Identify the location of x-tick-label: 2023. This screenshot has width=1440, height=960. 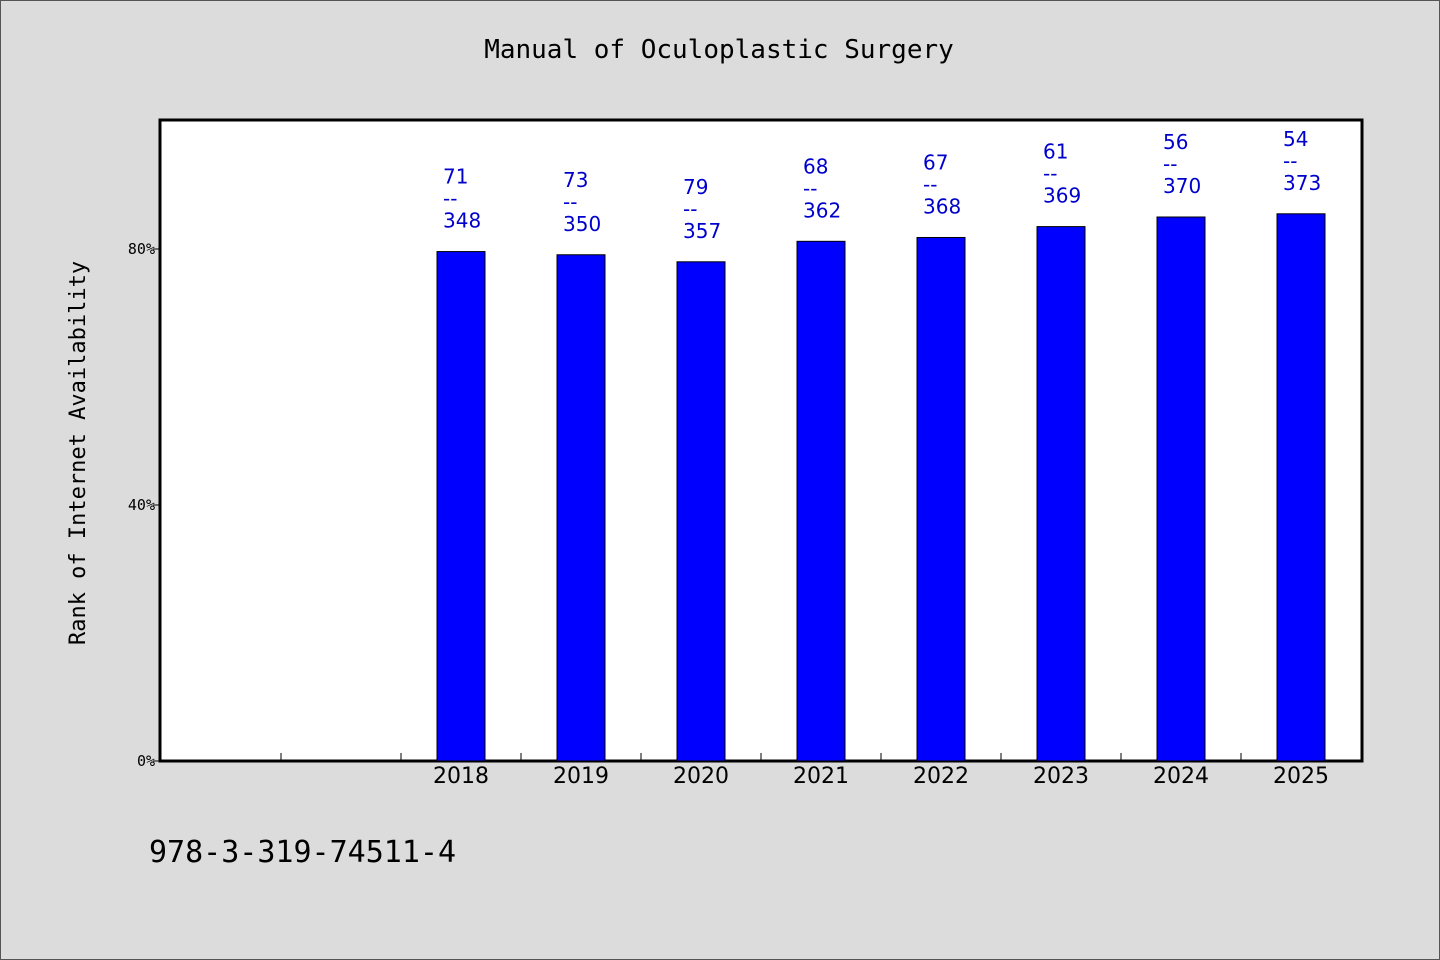
(1061, 776).